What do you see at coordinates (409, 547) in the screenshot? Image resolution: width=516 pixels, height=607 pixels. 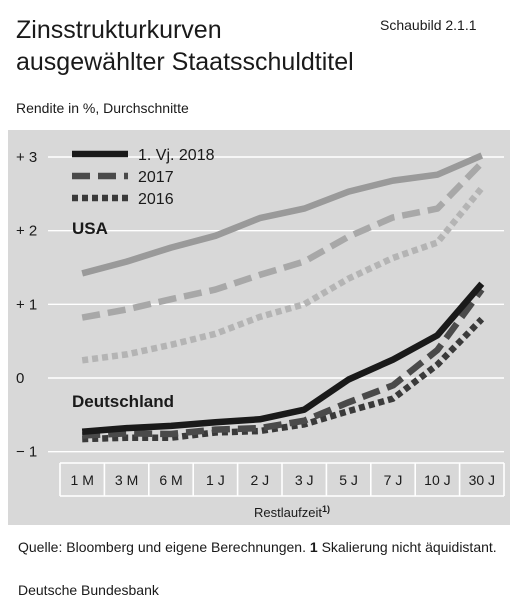 I see `footnote-text: Skalierung nicht äquidistant.` at bounding box center [409, 547].